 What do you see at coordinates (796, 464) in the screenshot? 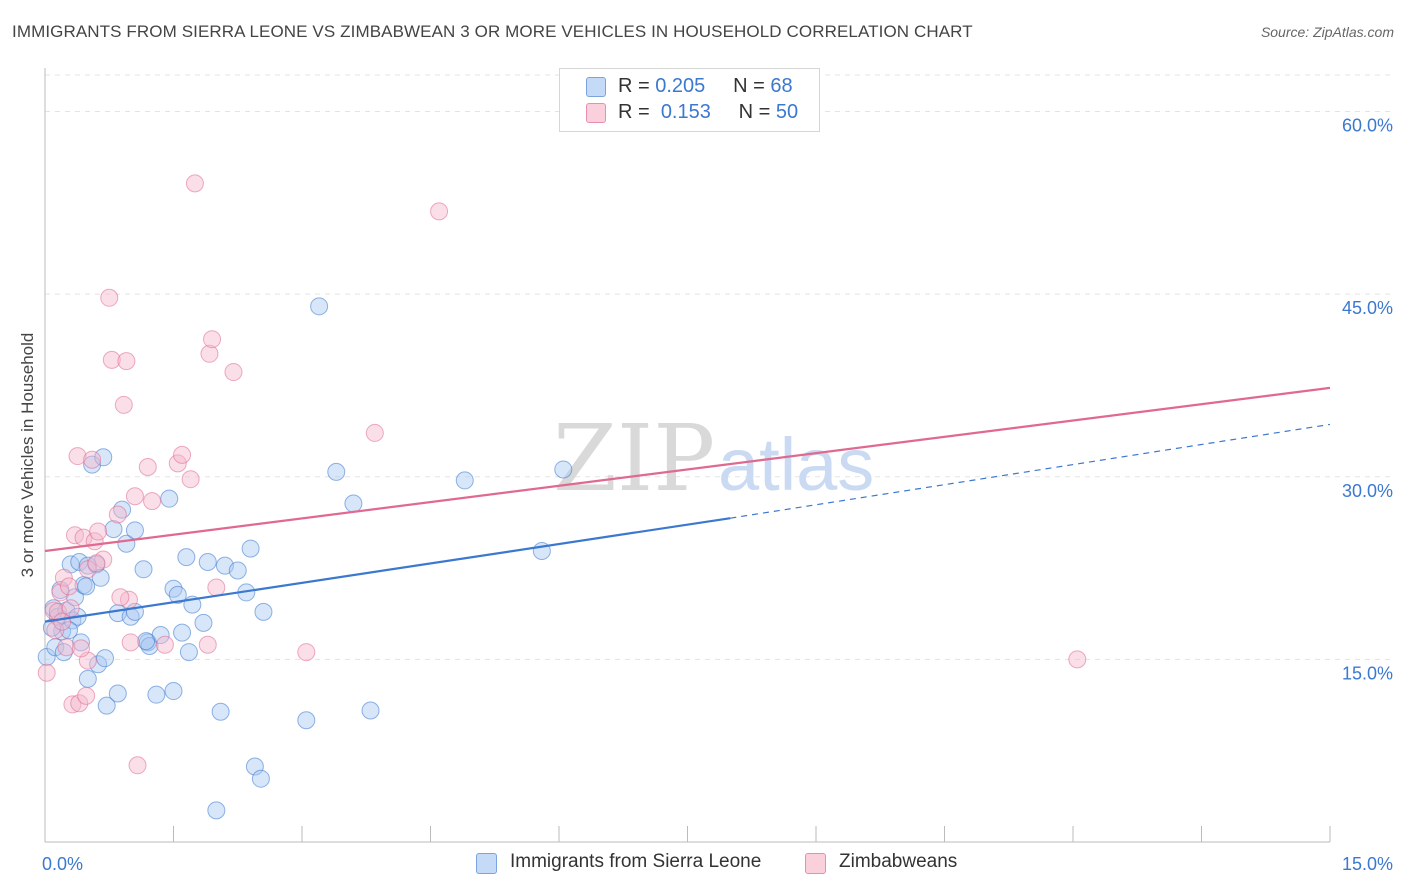
I see `watermark-atlas: atlas` at bounding box center [796, 464].